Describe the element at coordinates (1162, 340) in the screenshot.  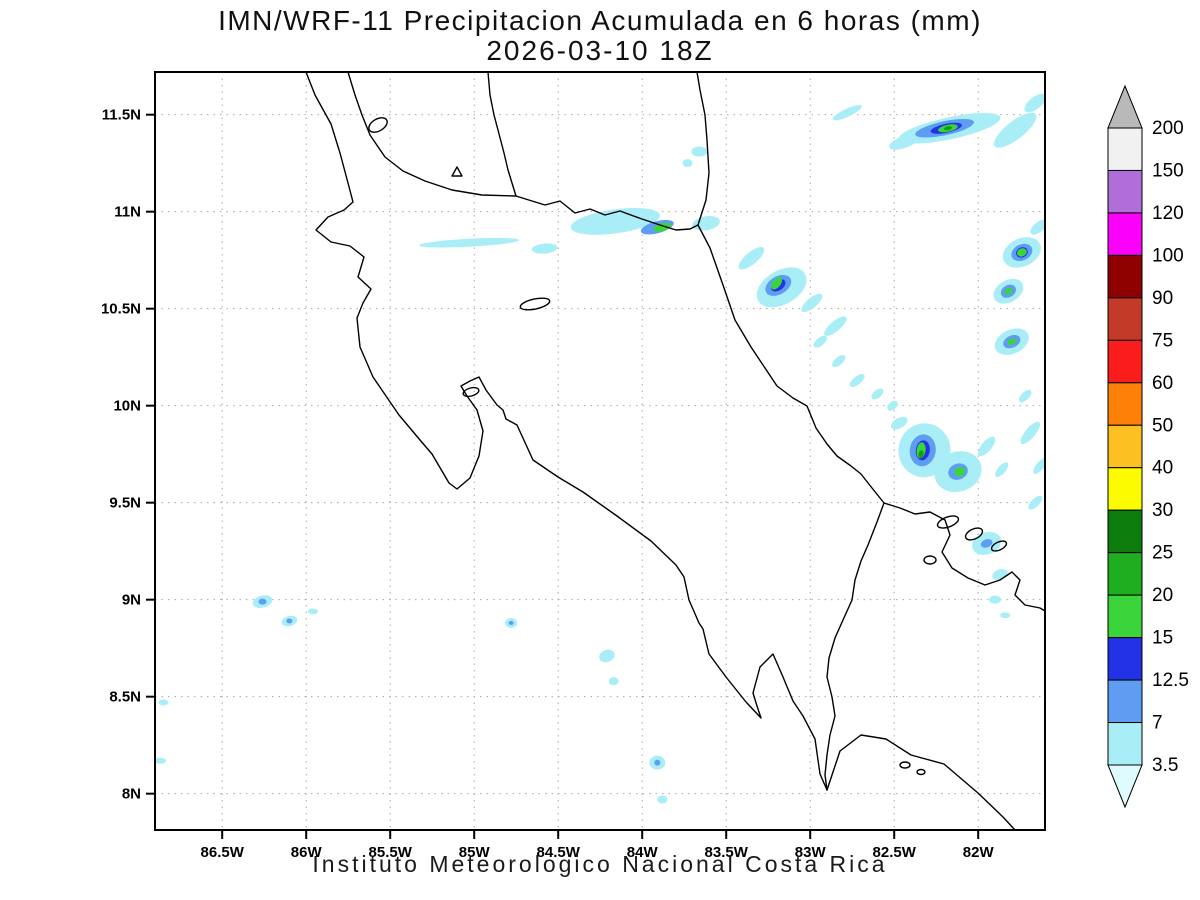
I see `legend-tick-label: 75` at that location.